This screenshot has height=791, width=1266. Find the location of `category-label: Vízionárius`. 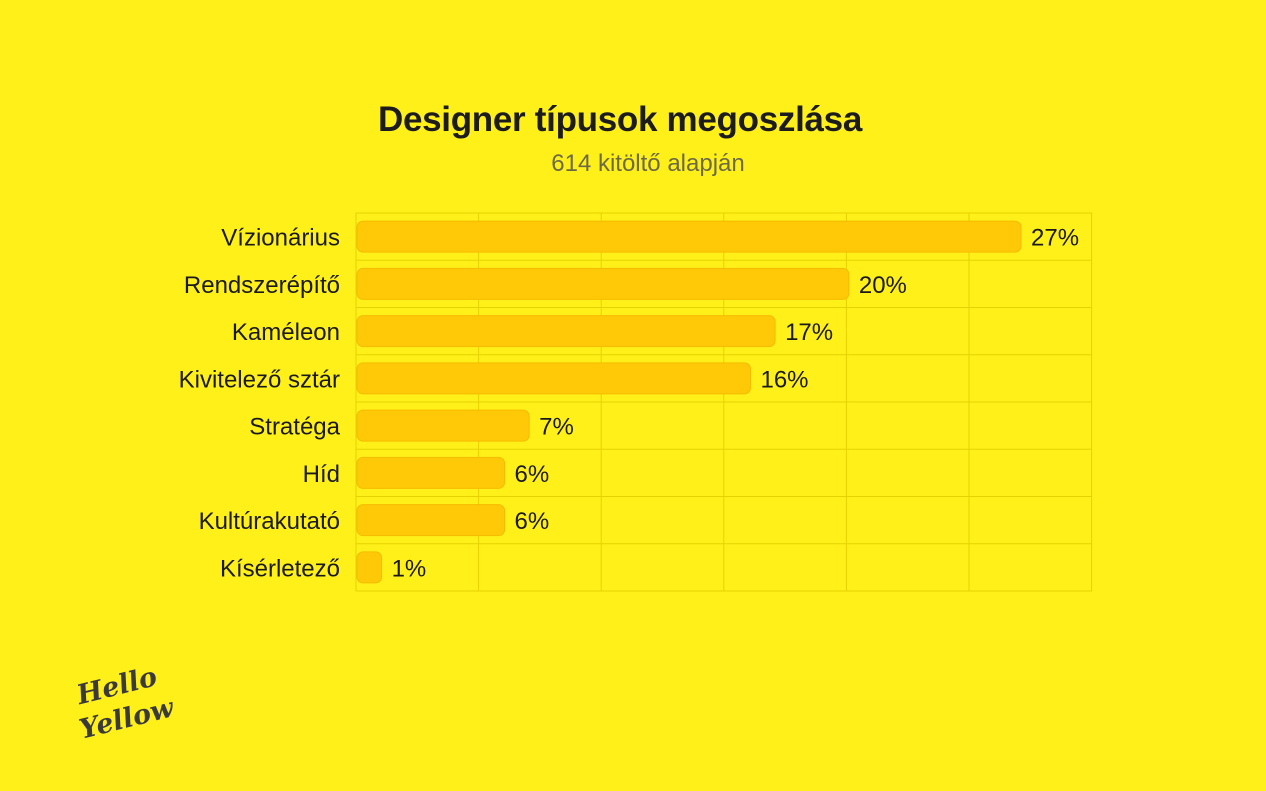

category-label: Vízionárius is located at coordinates (280, 238).